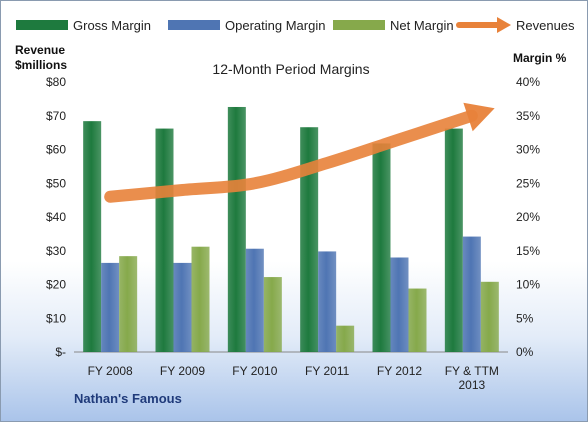  I want to click on category-label: FY 2011, so click(327, 371).